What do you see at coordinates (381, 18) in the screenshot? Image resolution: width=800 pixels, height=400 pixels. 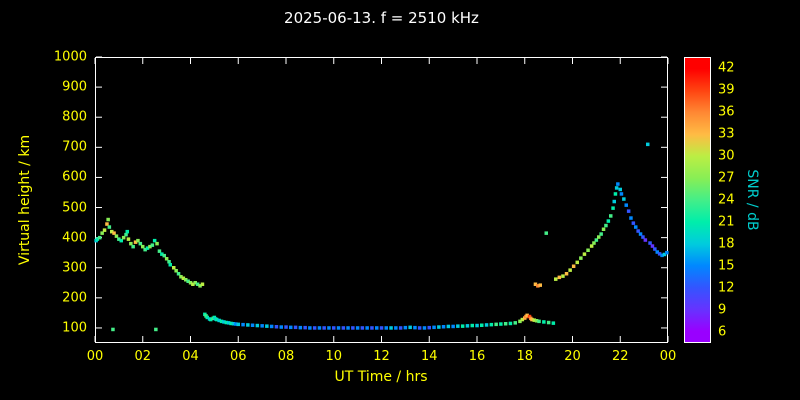 I see `chart-title: 2025-06-13. f = 2510 kHz` at bounding box center [381, 18].